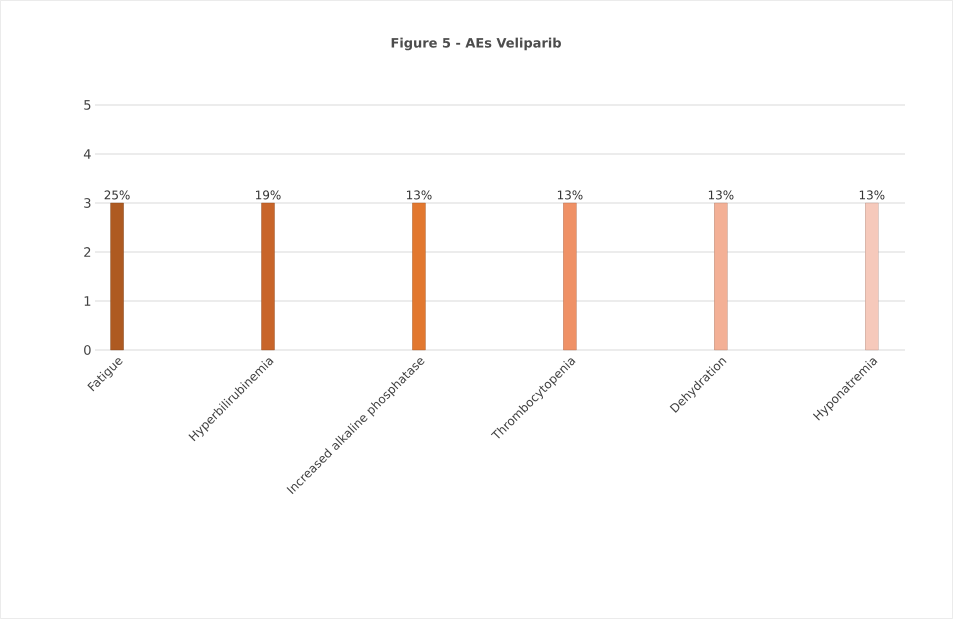 This screenshot has width=953, height=619. Describe the element at coordinates (87, 301) in the screenshot. I see `y-tick-label: 1` at that location.